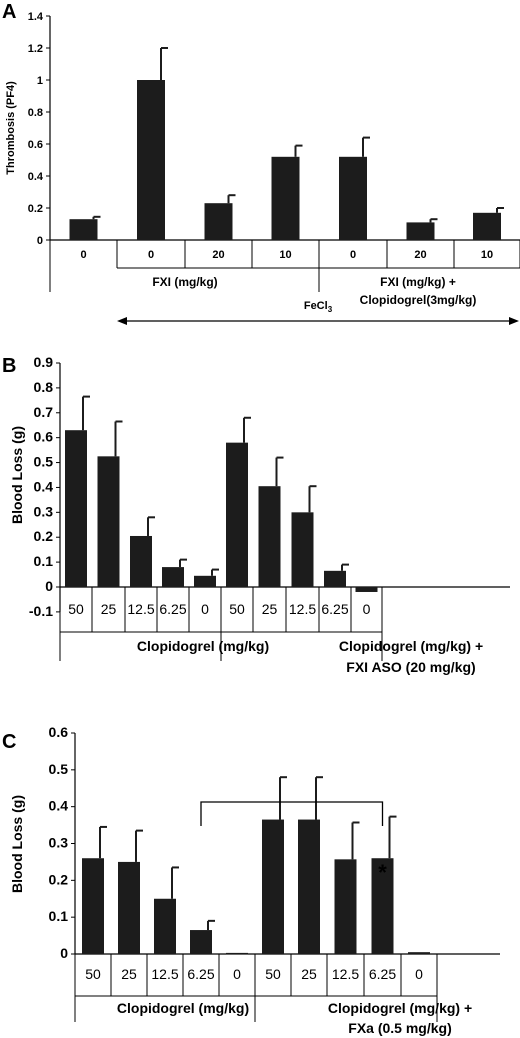 The image size is (520, 1038). Describe the element at coordinates (400, 1008) in the screenshot. I see `panel-c-group-label-2: Clopidogrel (mg/kg) +` at that location.